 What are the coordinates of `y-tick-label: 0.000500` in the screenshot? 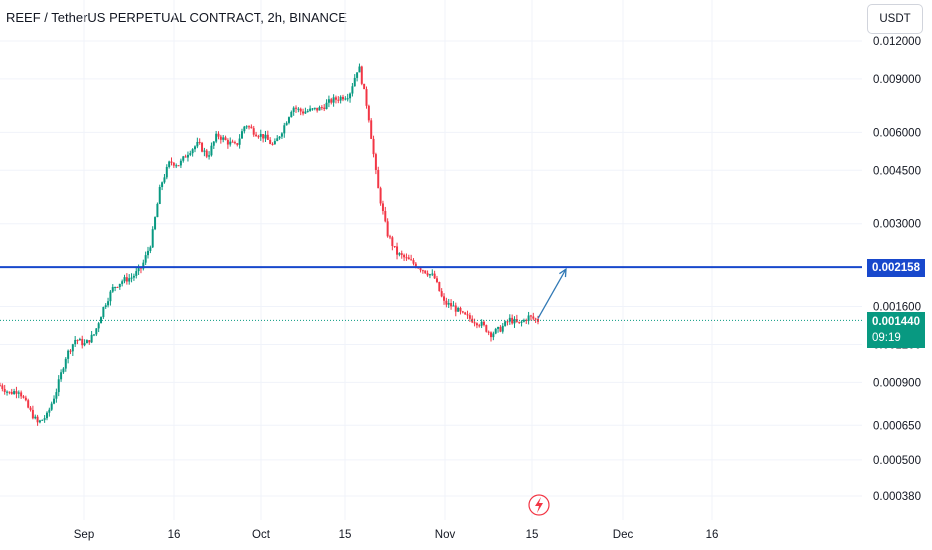 It's located at (897, 461).